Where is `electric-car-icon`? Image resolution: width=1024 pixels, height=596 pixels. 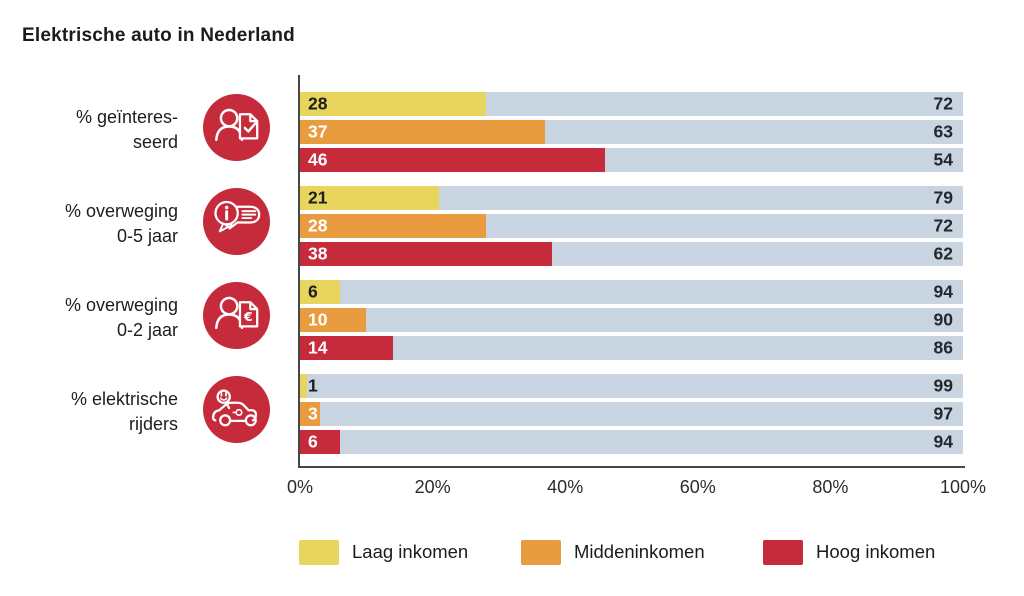
electric-car-icon is located at coordinates (236, 409).